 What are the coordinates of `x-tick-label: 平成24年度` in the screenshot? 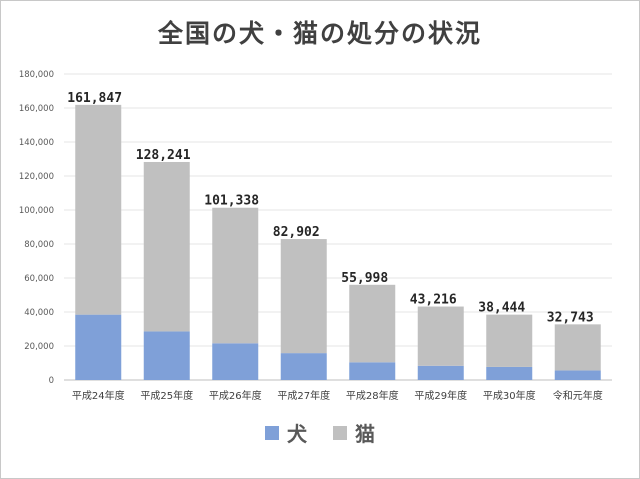 It's located at (98, 395).